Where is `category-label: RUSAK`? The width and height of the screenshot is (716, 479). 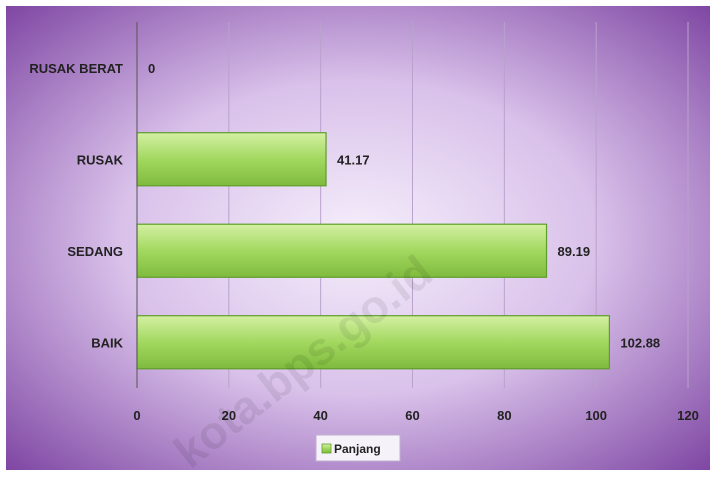
category-label: RUSAK is located at coordinates (100, 159).